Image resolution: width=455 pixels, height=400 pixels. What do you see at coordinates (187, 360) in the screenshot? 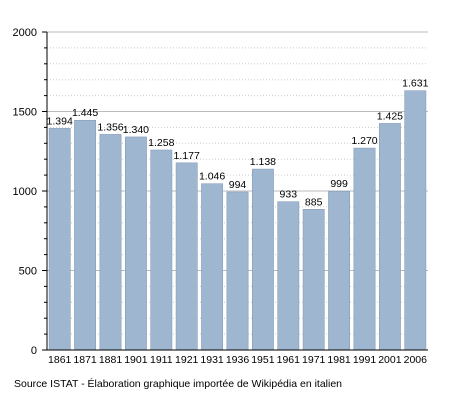
I see `x-tick-label-1921: 1921` at bounding box center [187, 360].